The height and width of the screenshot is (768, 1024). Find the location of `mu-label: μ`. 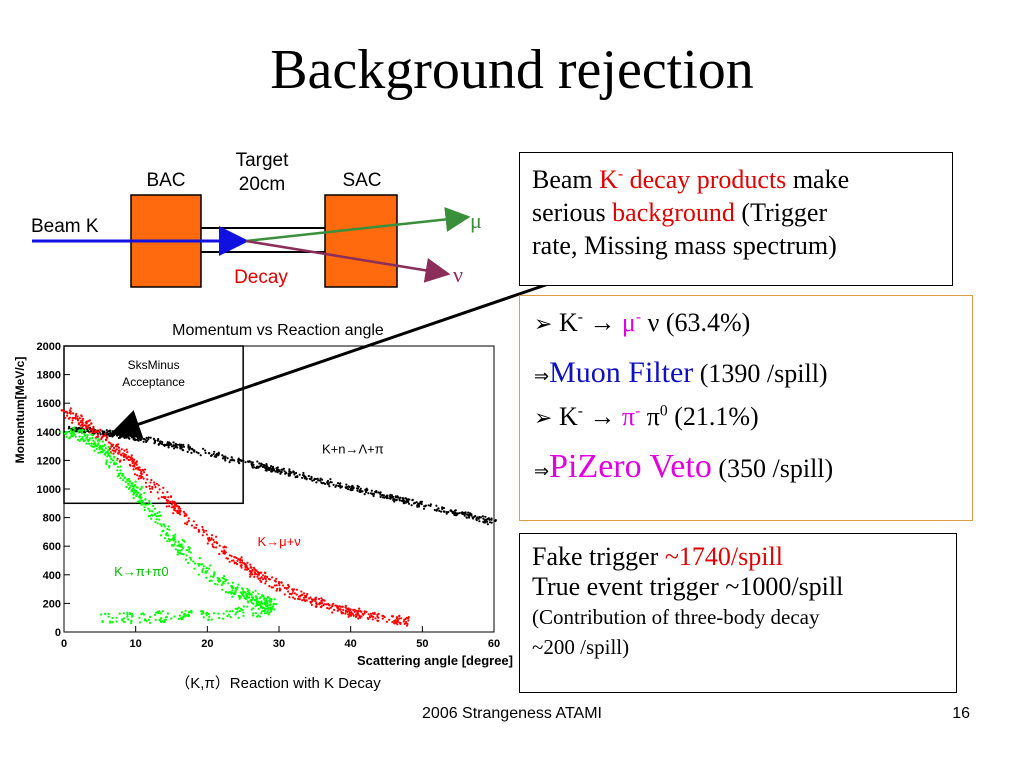

mu-label: μ is located at coordinates (476, 220).